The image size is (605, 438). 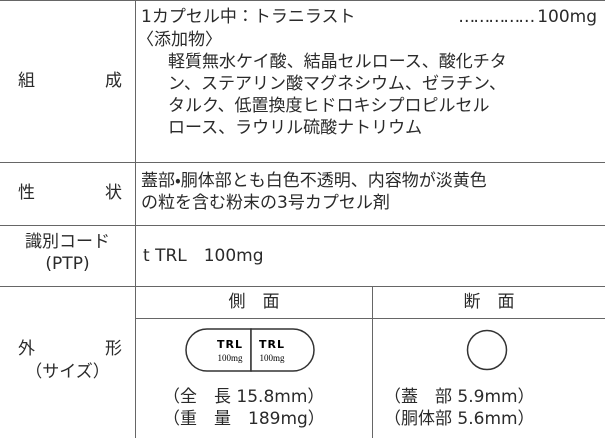 What do you see at coordinates (337, 84) in the screenshot?
I see `additive-line: ン、ステアリン酸マグネシウム、ゼラチン、` at bounding box center [337, 84].